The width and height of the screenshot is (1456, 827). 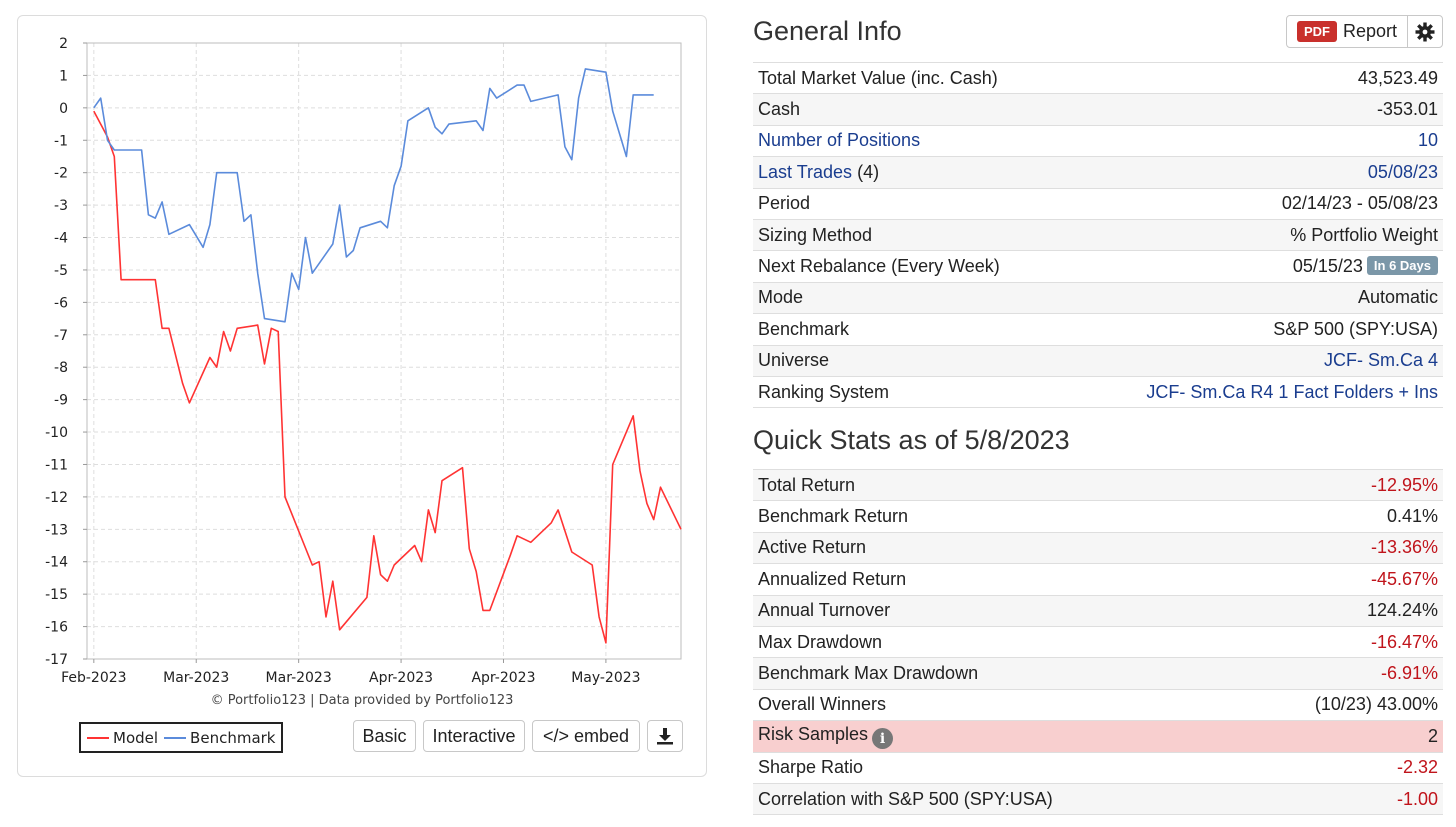 I want to click on number-of-positions-link: Number of Positions, so click(x=839, y=140).